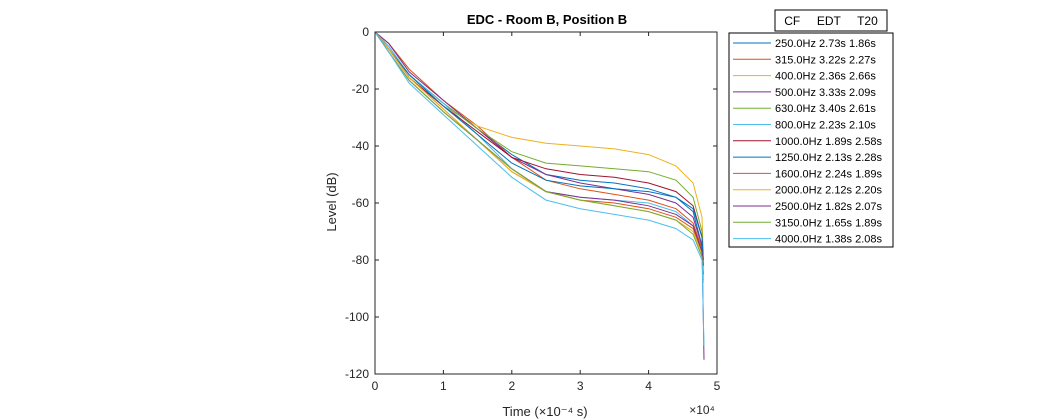 This screenshot has width=1055, height=420. What do you see at coordinates (357, 317) in the screenshot?
I see `y-tick-label: -100` at bounding box center [357, 317].